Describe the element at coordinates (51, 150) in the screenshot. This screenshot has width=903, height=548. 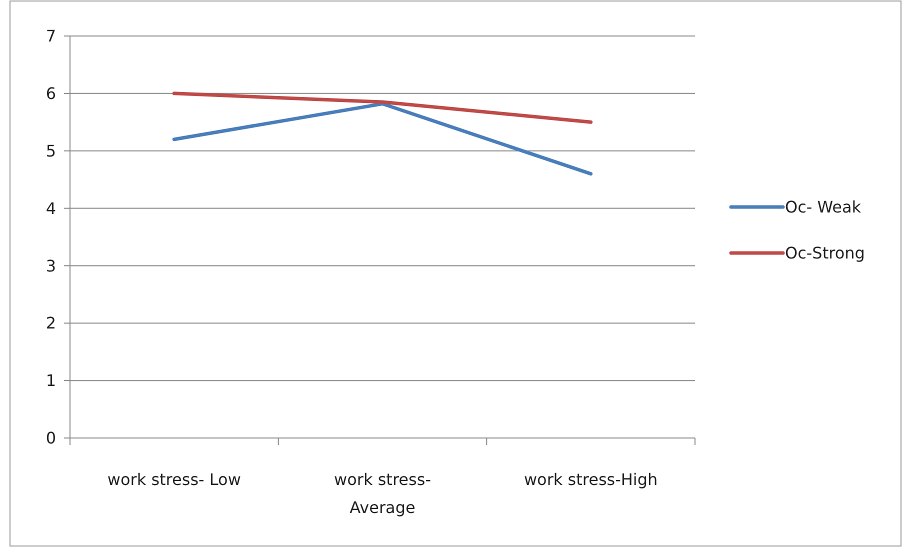
I see `y-tick-label: 5` at that location.